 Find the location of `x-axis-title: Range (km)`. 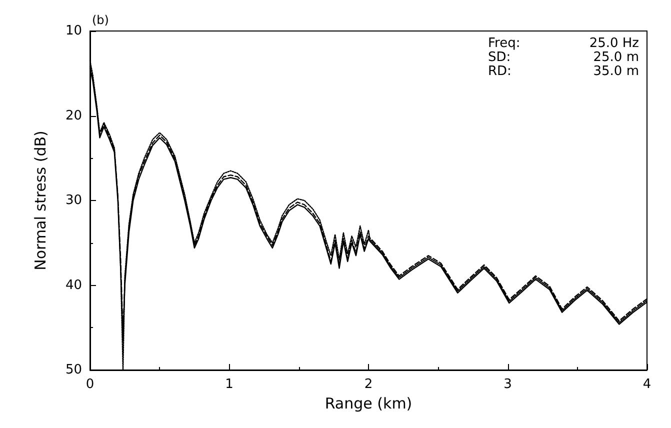

x-axis-title: Range (km) is located at coordinates (368, 403).